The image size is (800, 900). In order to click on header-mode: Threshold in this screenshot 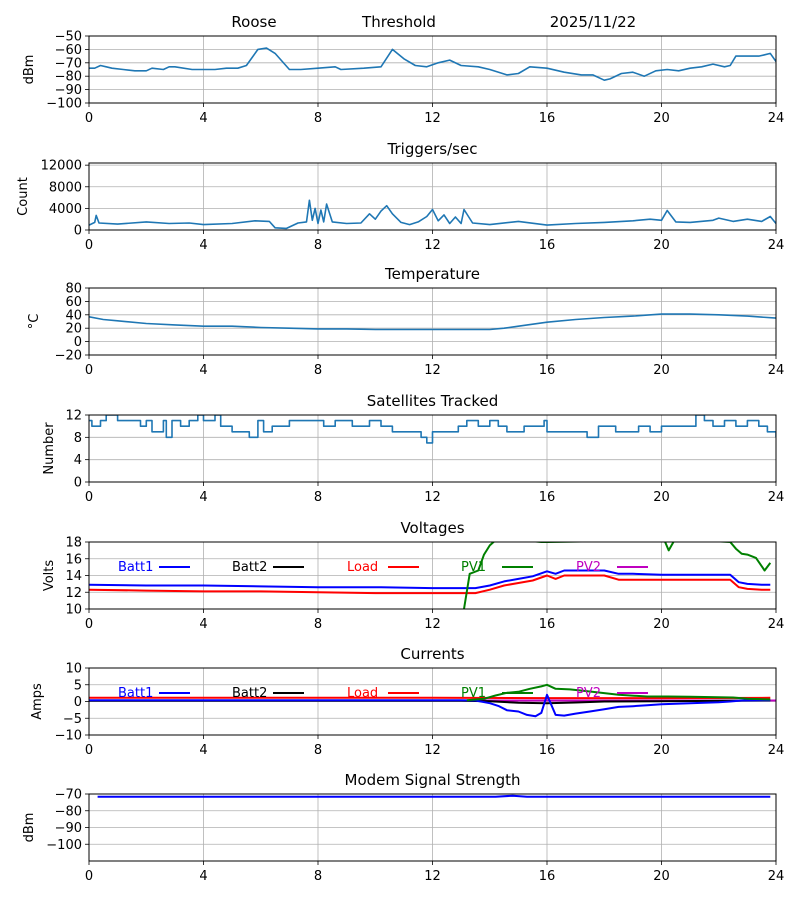, I will do `click(398, 22)`.